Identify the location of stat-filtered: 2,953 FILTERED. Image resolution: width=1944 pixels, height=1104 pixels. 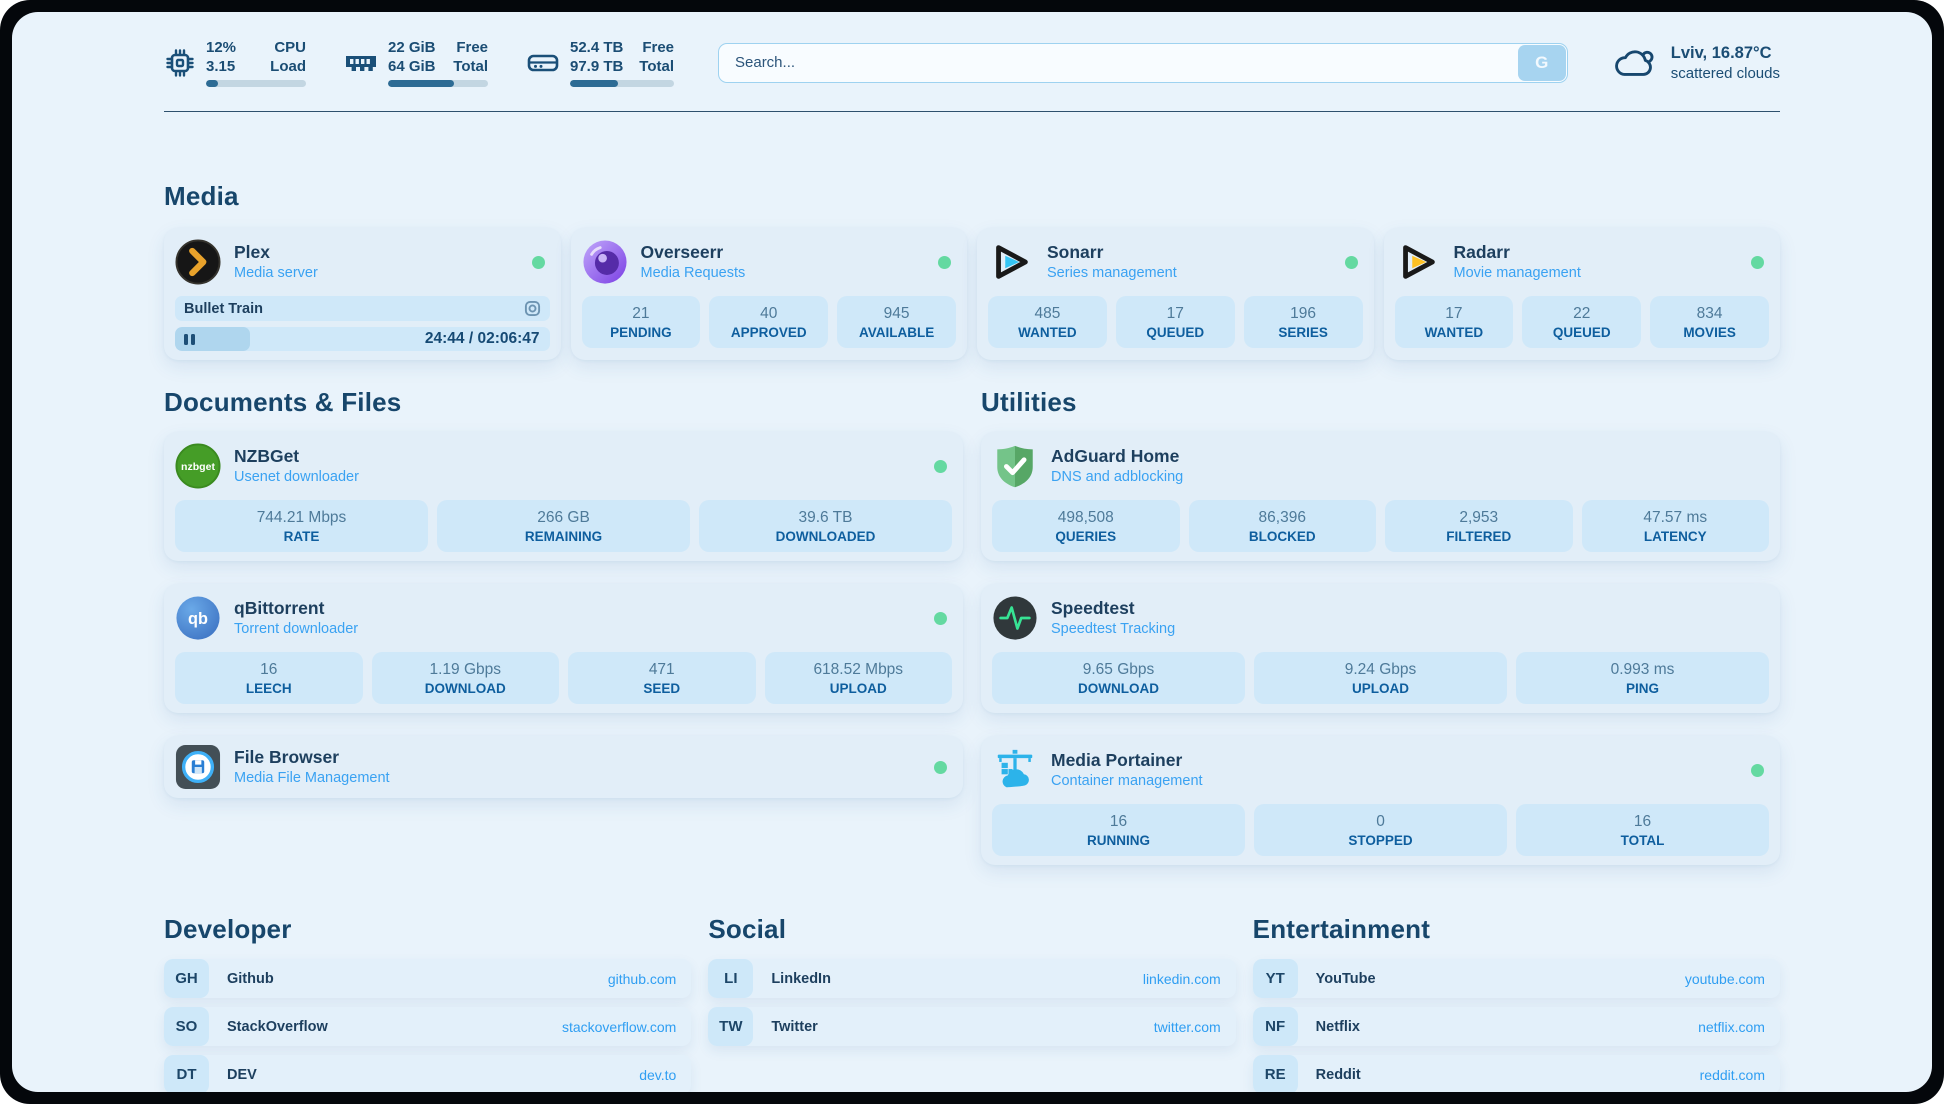
(1479, 526).